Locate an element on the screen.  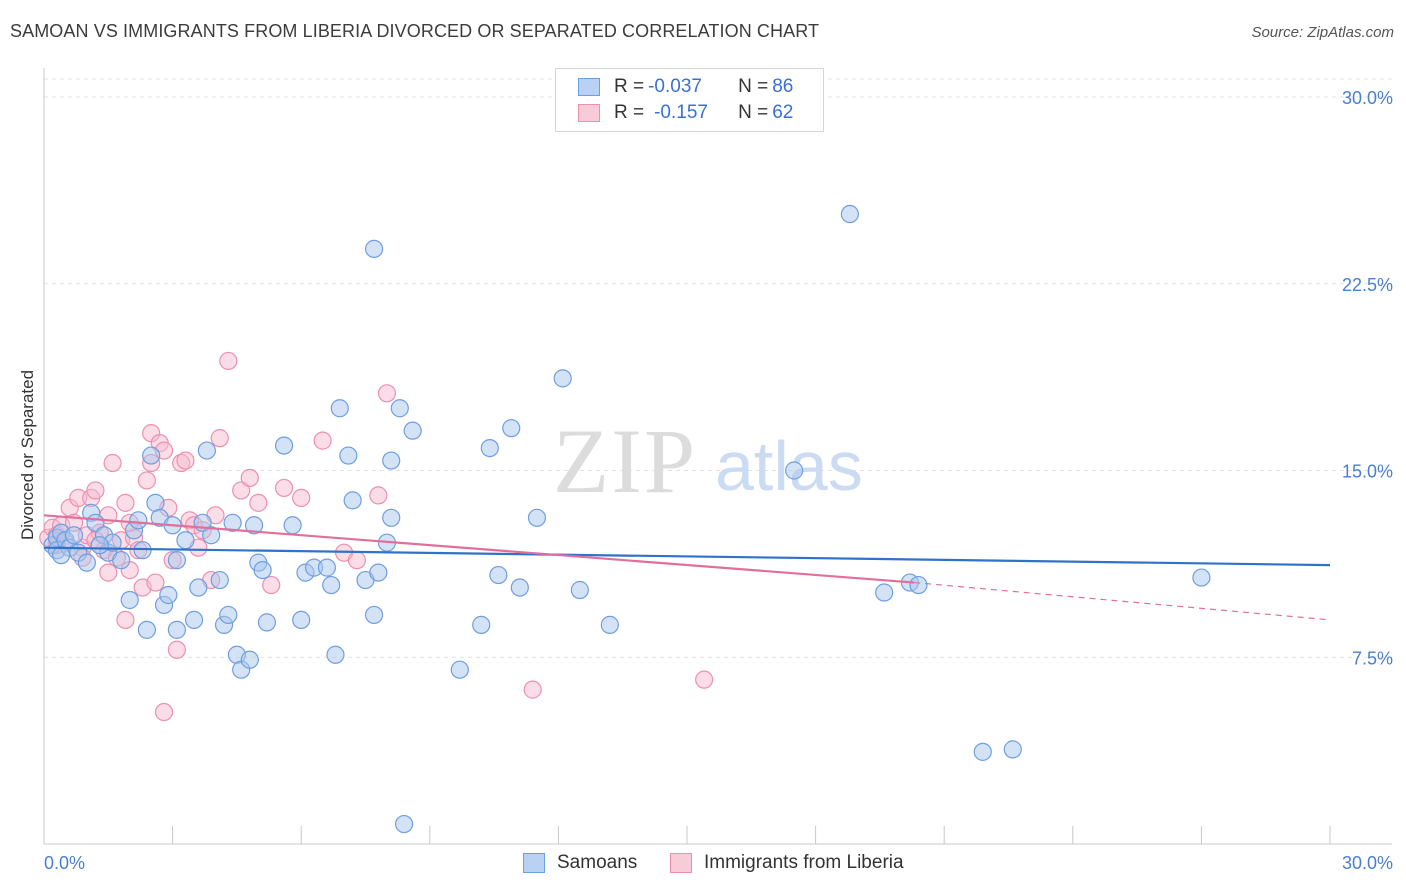
watermark: ZIP atlas is located at coordinates (708, 461).